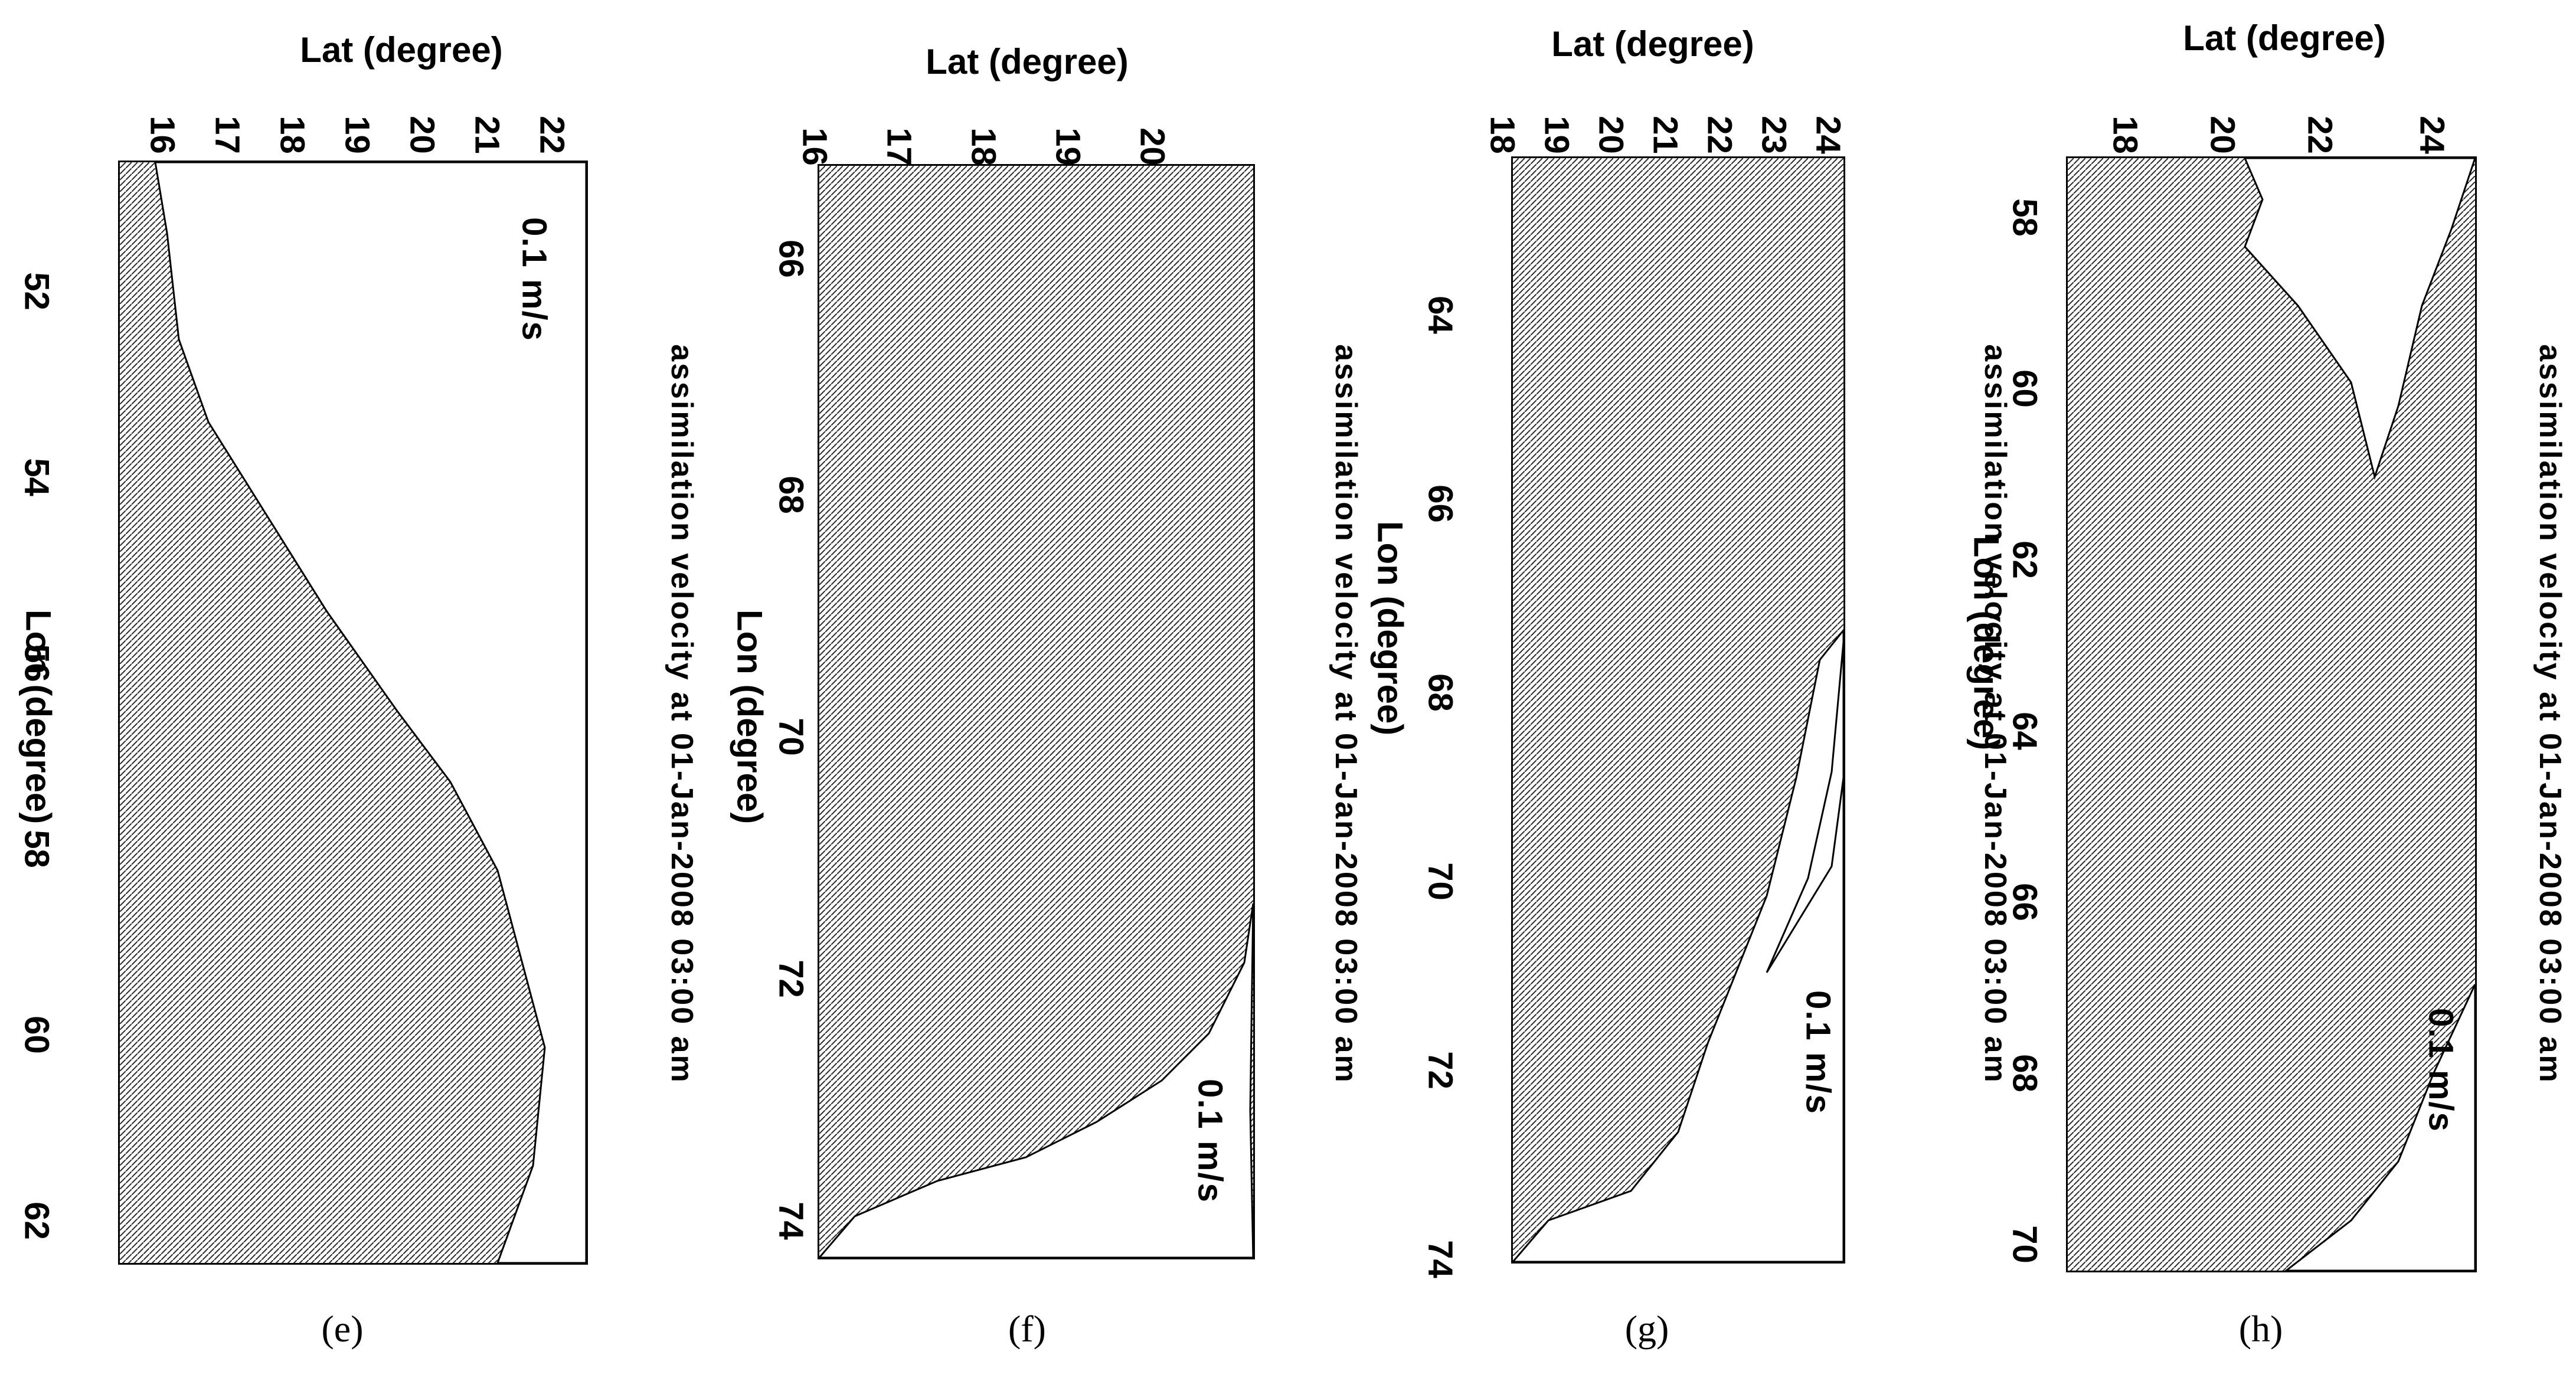  I want to click on panel-f-caption: (f), so click(1027, 1329).